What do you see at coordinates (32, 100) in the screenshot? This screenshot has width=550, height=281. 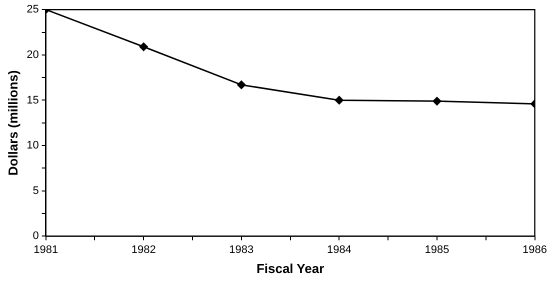 I see `y-tick-label: 15` at bounding box center [32, 100].